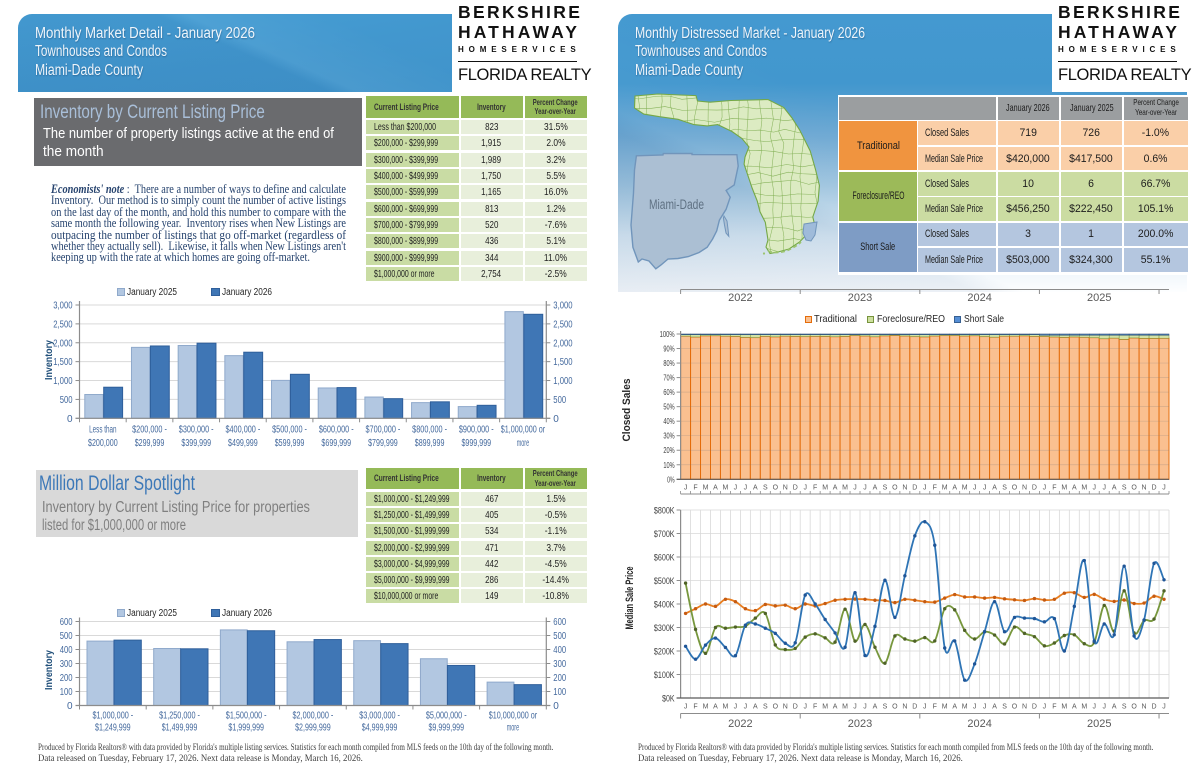 This screenshot has width=1200, height=776. I want to click on svg-text: 20%, so click(669, 450).